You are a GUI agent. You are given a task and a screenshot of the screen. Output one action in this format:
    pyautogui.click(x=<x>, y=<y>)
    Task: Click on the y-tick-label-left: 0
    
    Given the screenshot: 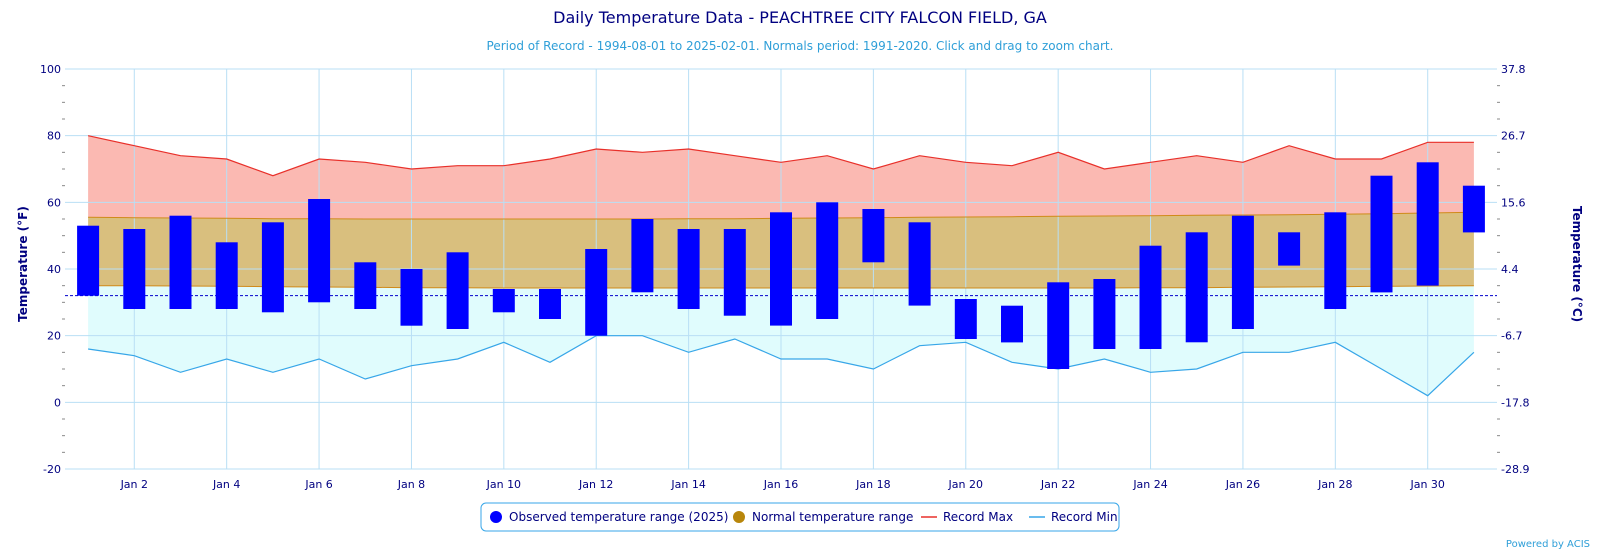 What is the action you would take?
    pyautogui.click(x=57, y=402)
    